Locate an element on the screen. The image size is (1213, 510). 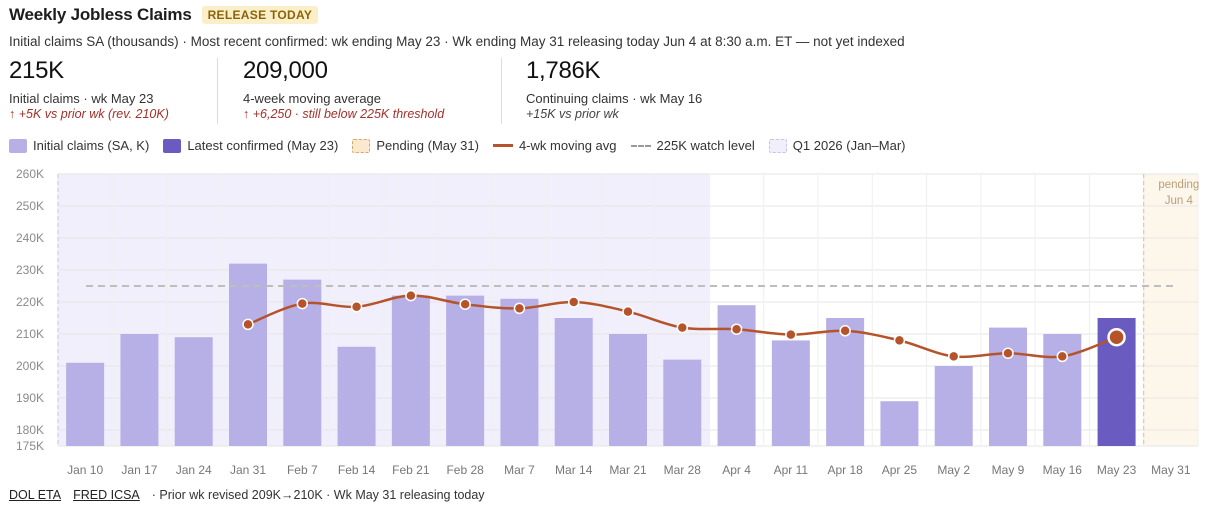
legend-item-mavg: 4-wk moving avg is located at coordinates (554, 145).